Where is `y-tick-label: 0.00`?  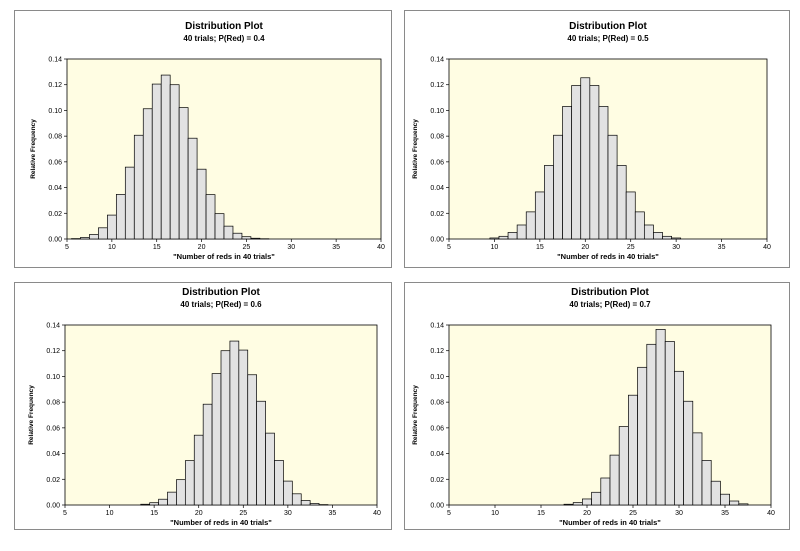 y-tick-label: 0.00 is located at coordinates (53, 506).